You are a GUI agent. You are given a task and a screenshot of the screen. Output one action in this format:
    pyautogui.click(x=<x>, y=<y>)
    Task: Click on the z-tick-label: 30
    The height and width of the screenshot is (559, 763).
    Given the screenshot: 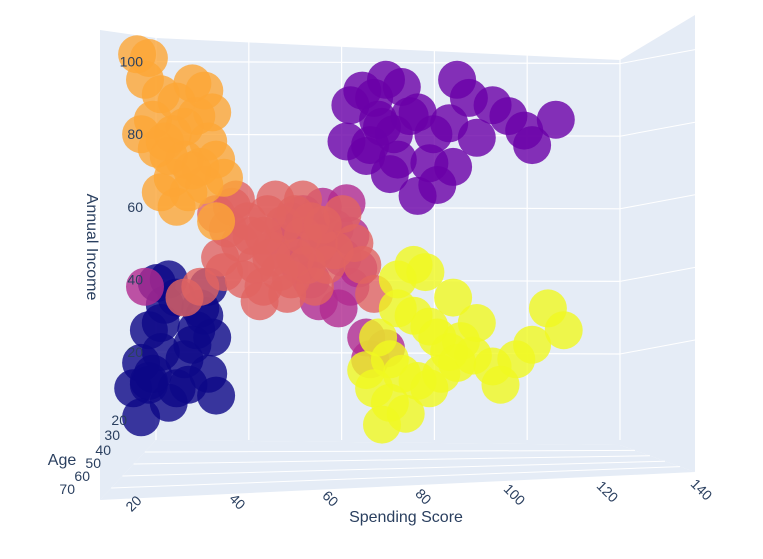 What is the action you would take?
    pyautogui.click(x=112, y=435)
    